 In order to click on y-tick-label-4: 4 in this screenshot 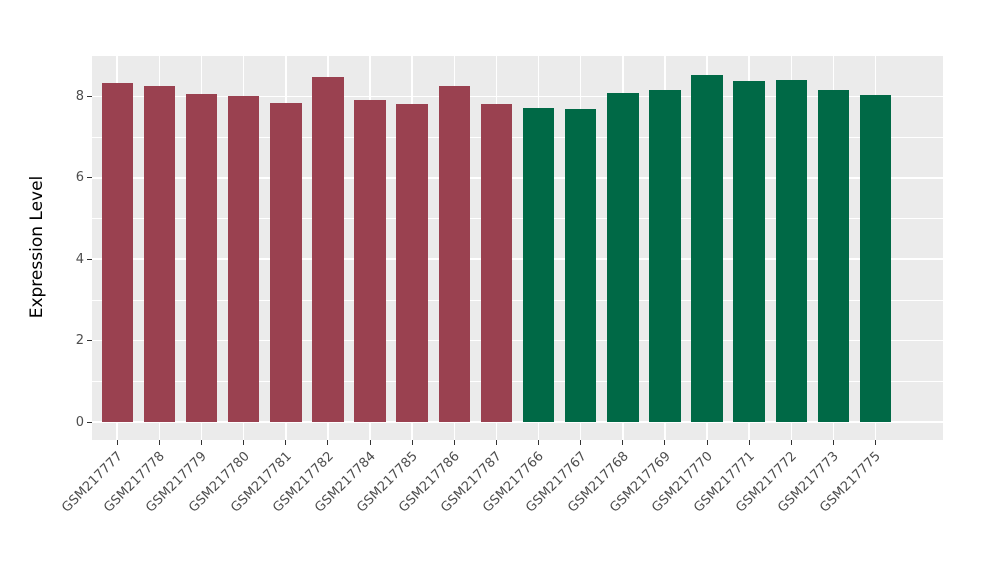, I will do `click(79, 259)`.